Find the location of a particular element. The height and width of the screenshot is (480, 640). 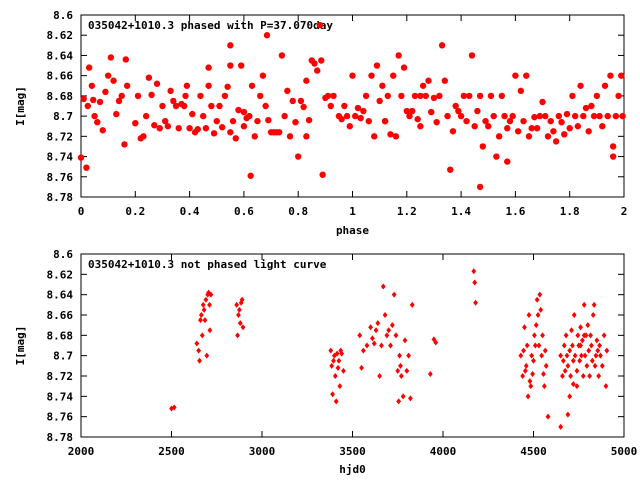

y-axis-label: I[mag] is located at coordinates (20, 106).